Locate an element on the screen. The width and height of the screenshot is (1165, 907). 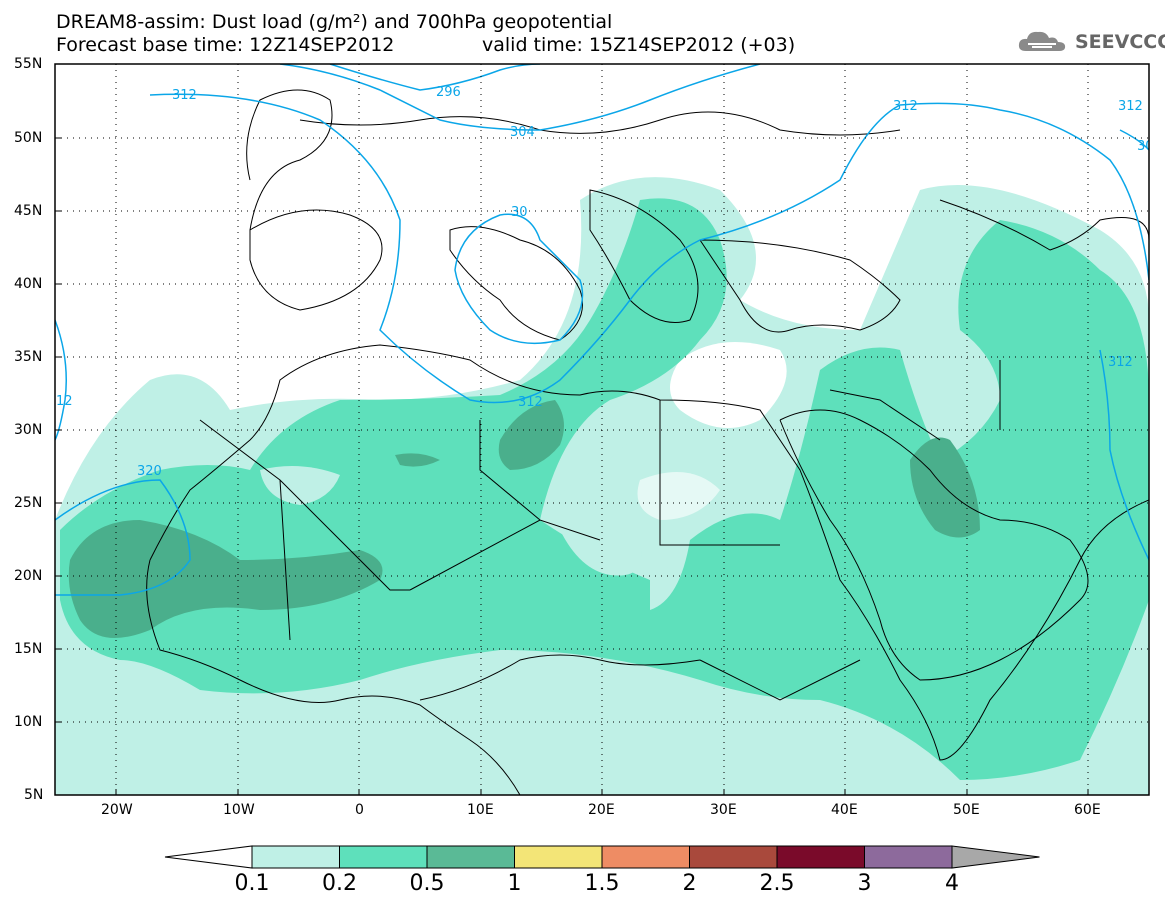
lat-label: 20N is located at coordinates (28, 576).